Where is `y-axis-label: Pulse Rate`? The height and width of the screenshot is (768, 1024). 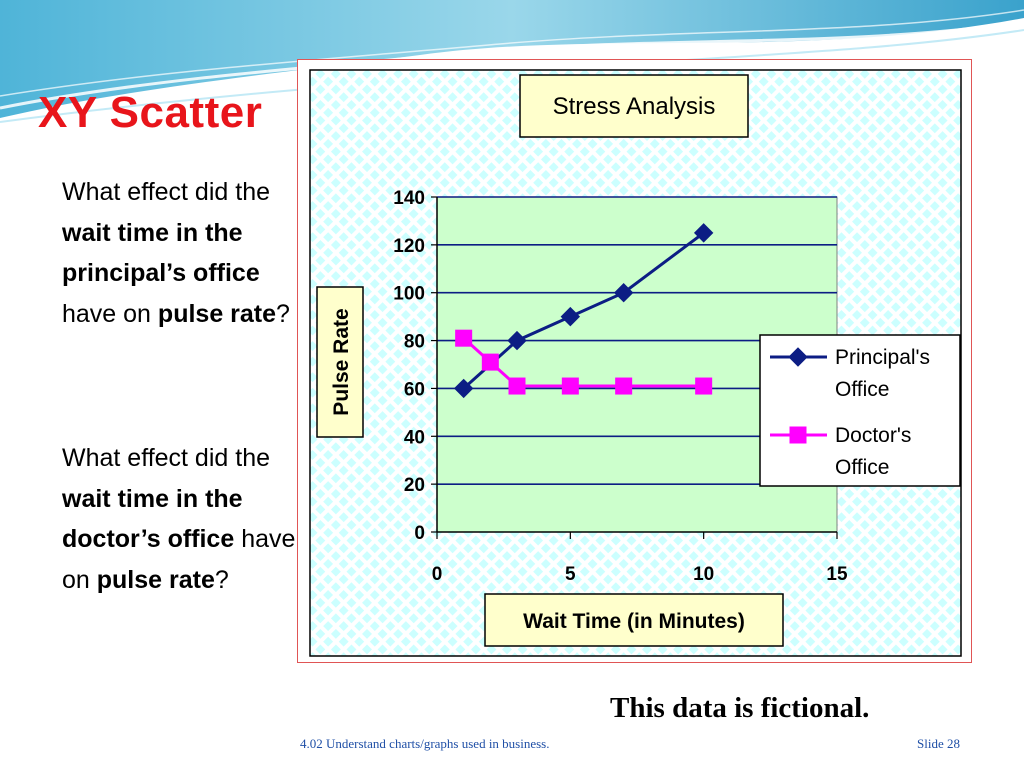
y-axis-label: Pulse Rate is located at coordinates (341, 361).